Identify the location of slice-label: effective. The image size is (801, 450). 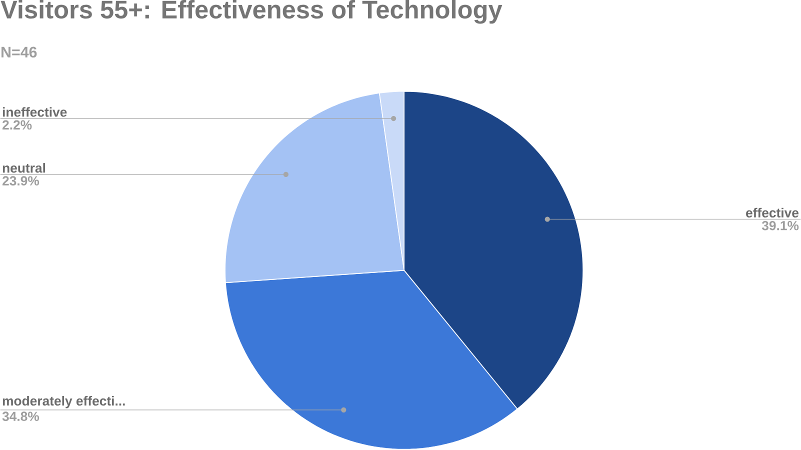
(772, 213).